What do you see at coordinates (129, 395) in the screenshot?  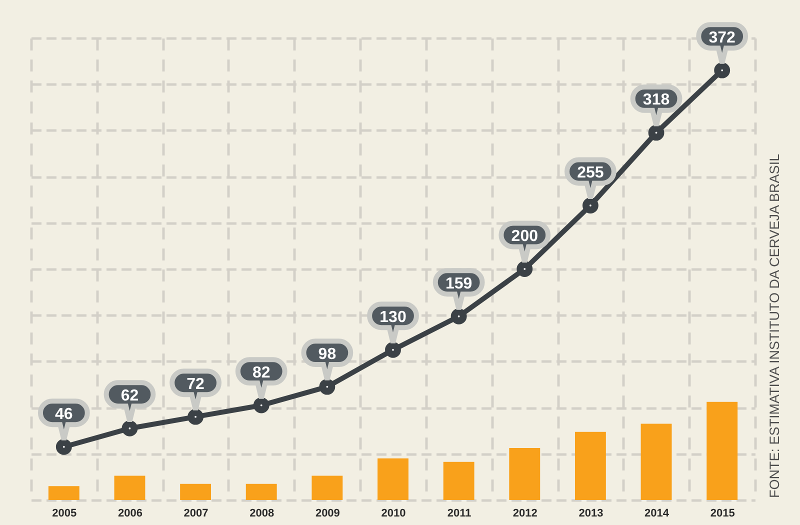 I see `data-label: 62` at bounding box center [129, 395].